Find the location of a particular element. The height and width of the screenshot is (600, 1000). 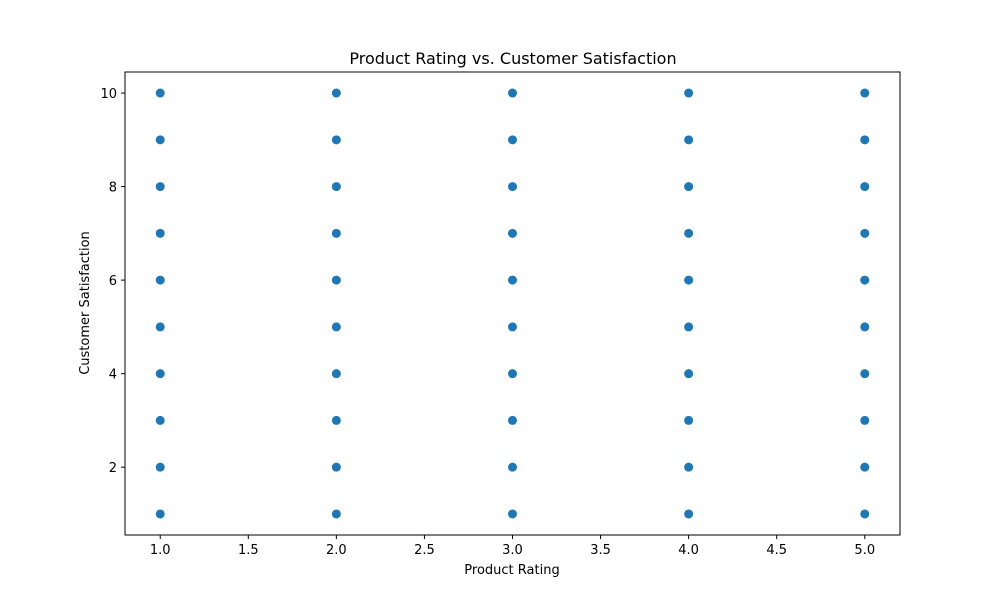

x-tick-label: 3.5 is located at coordinates (600, 550).